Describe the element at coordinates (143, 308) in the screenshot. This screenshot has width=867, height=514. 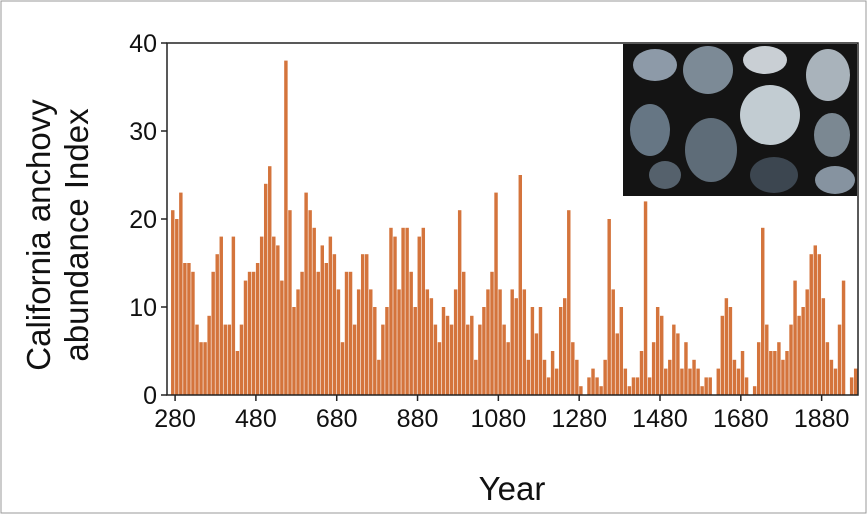
I see `y-tick-label: 10` at that location.